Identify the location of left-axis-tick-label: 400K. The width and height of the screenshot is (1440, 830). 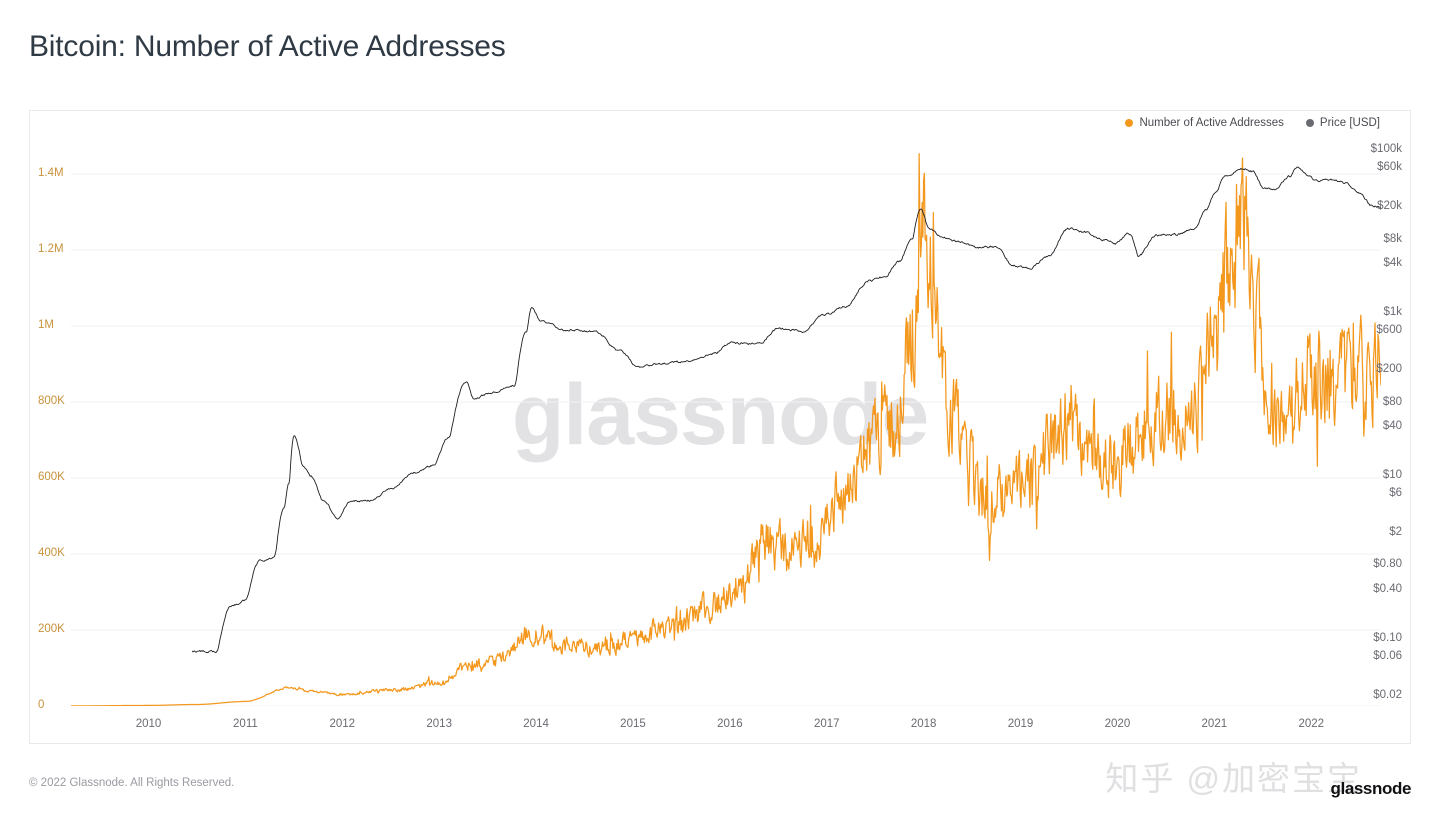
(51, 553).